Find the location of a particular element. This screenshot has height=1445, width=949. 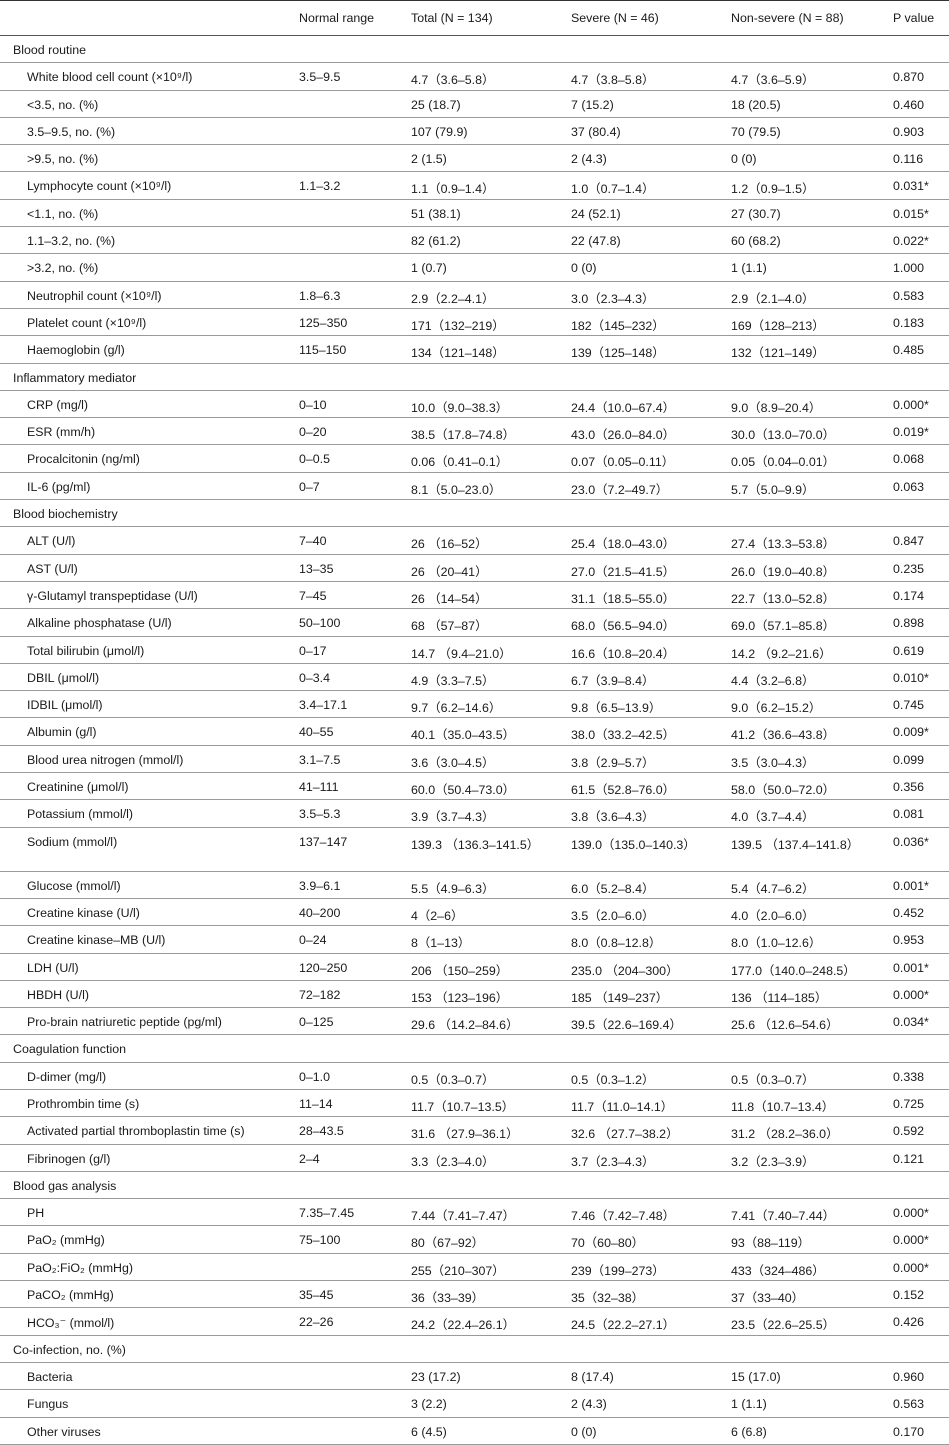

total-value: 3.3（2.3–4.0） is located at coordinates (453, 1161).